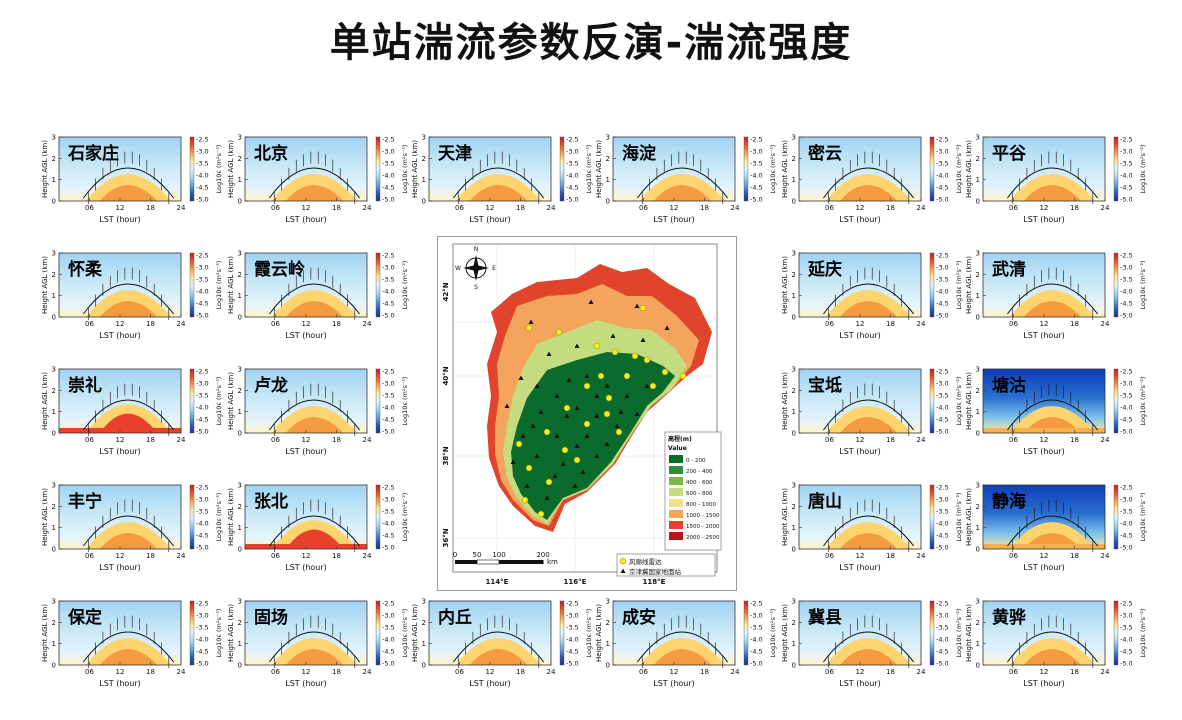  I want to click on legend-station-label: 风廓线雷达, so click(645, 561).